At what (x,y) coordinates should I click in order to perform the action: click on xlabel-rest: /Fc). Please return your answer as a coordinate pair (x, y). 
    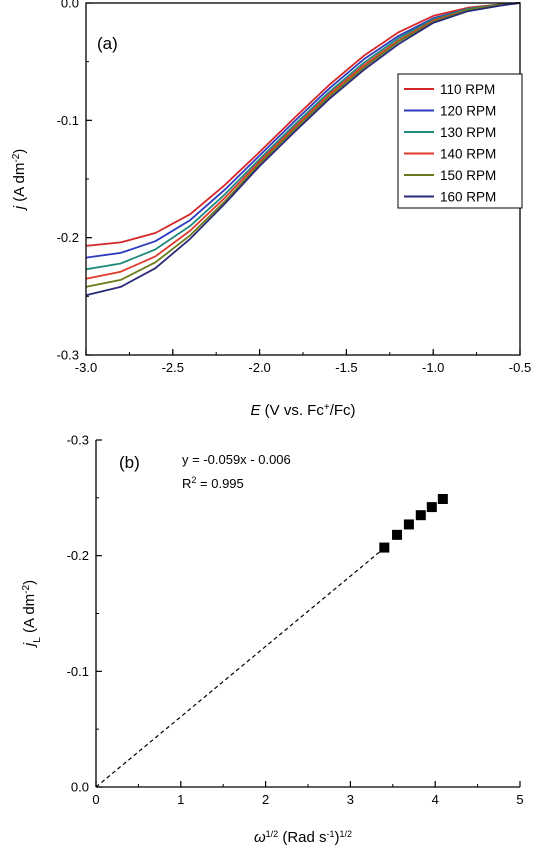
    Looking at the image, I should click on (343, 410).